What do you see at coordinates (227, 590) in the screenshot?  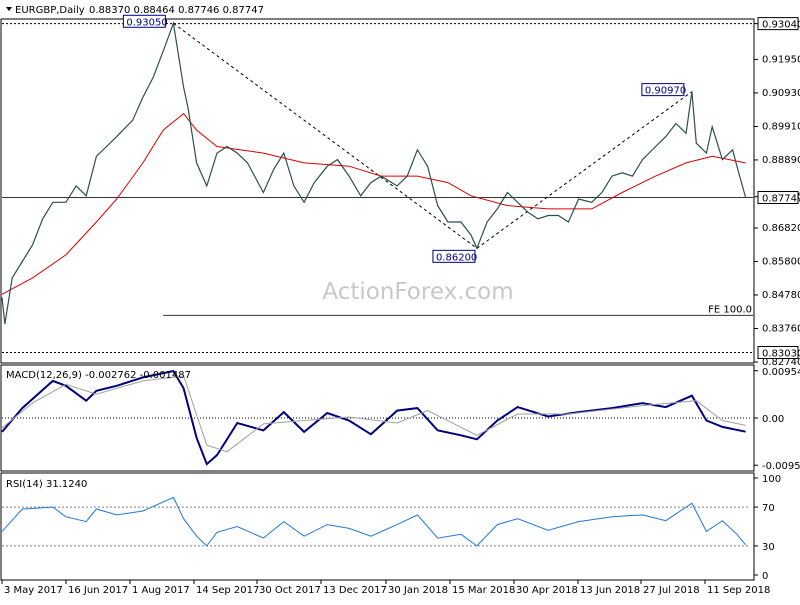 I see `x-tick-label: 14 Sep 2017` at bounding box center [227, 590].